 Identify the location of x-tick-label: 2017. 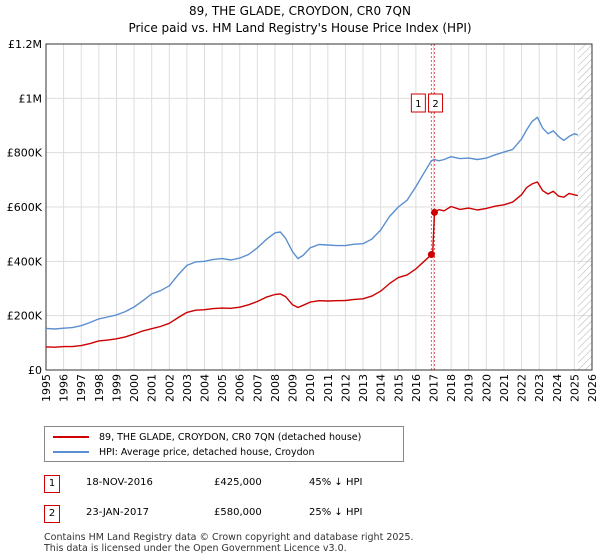
(433, 388).